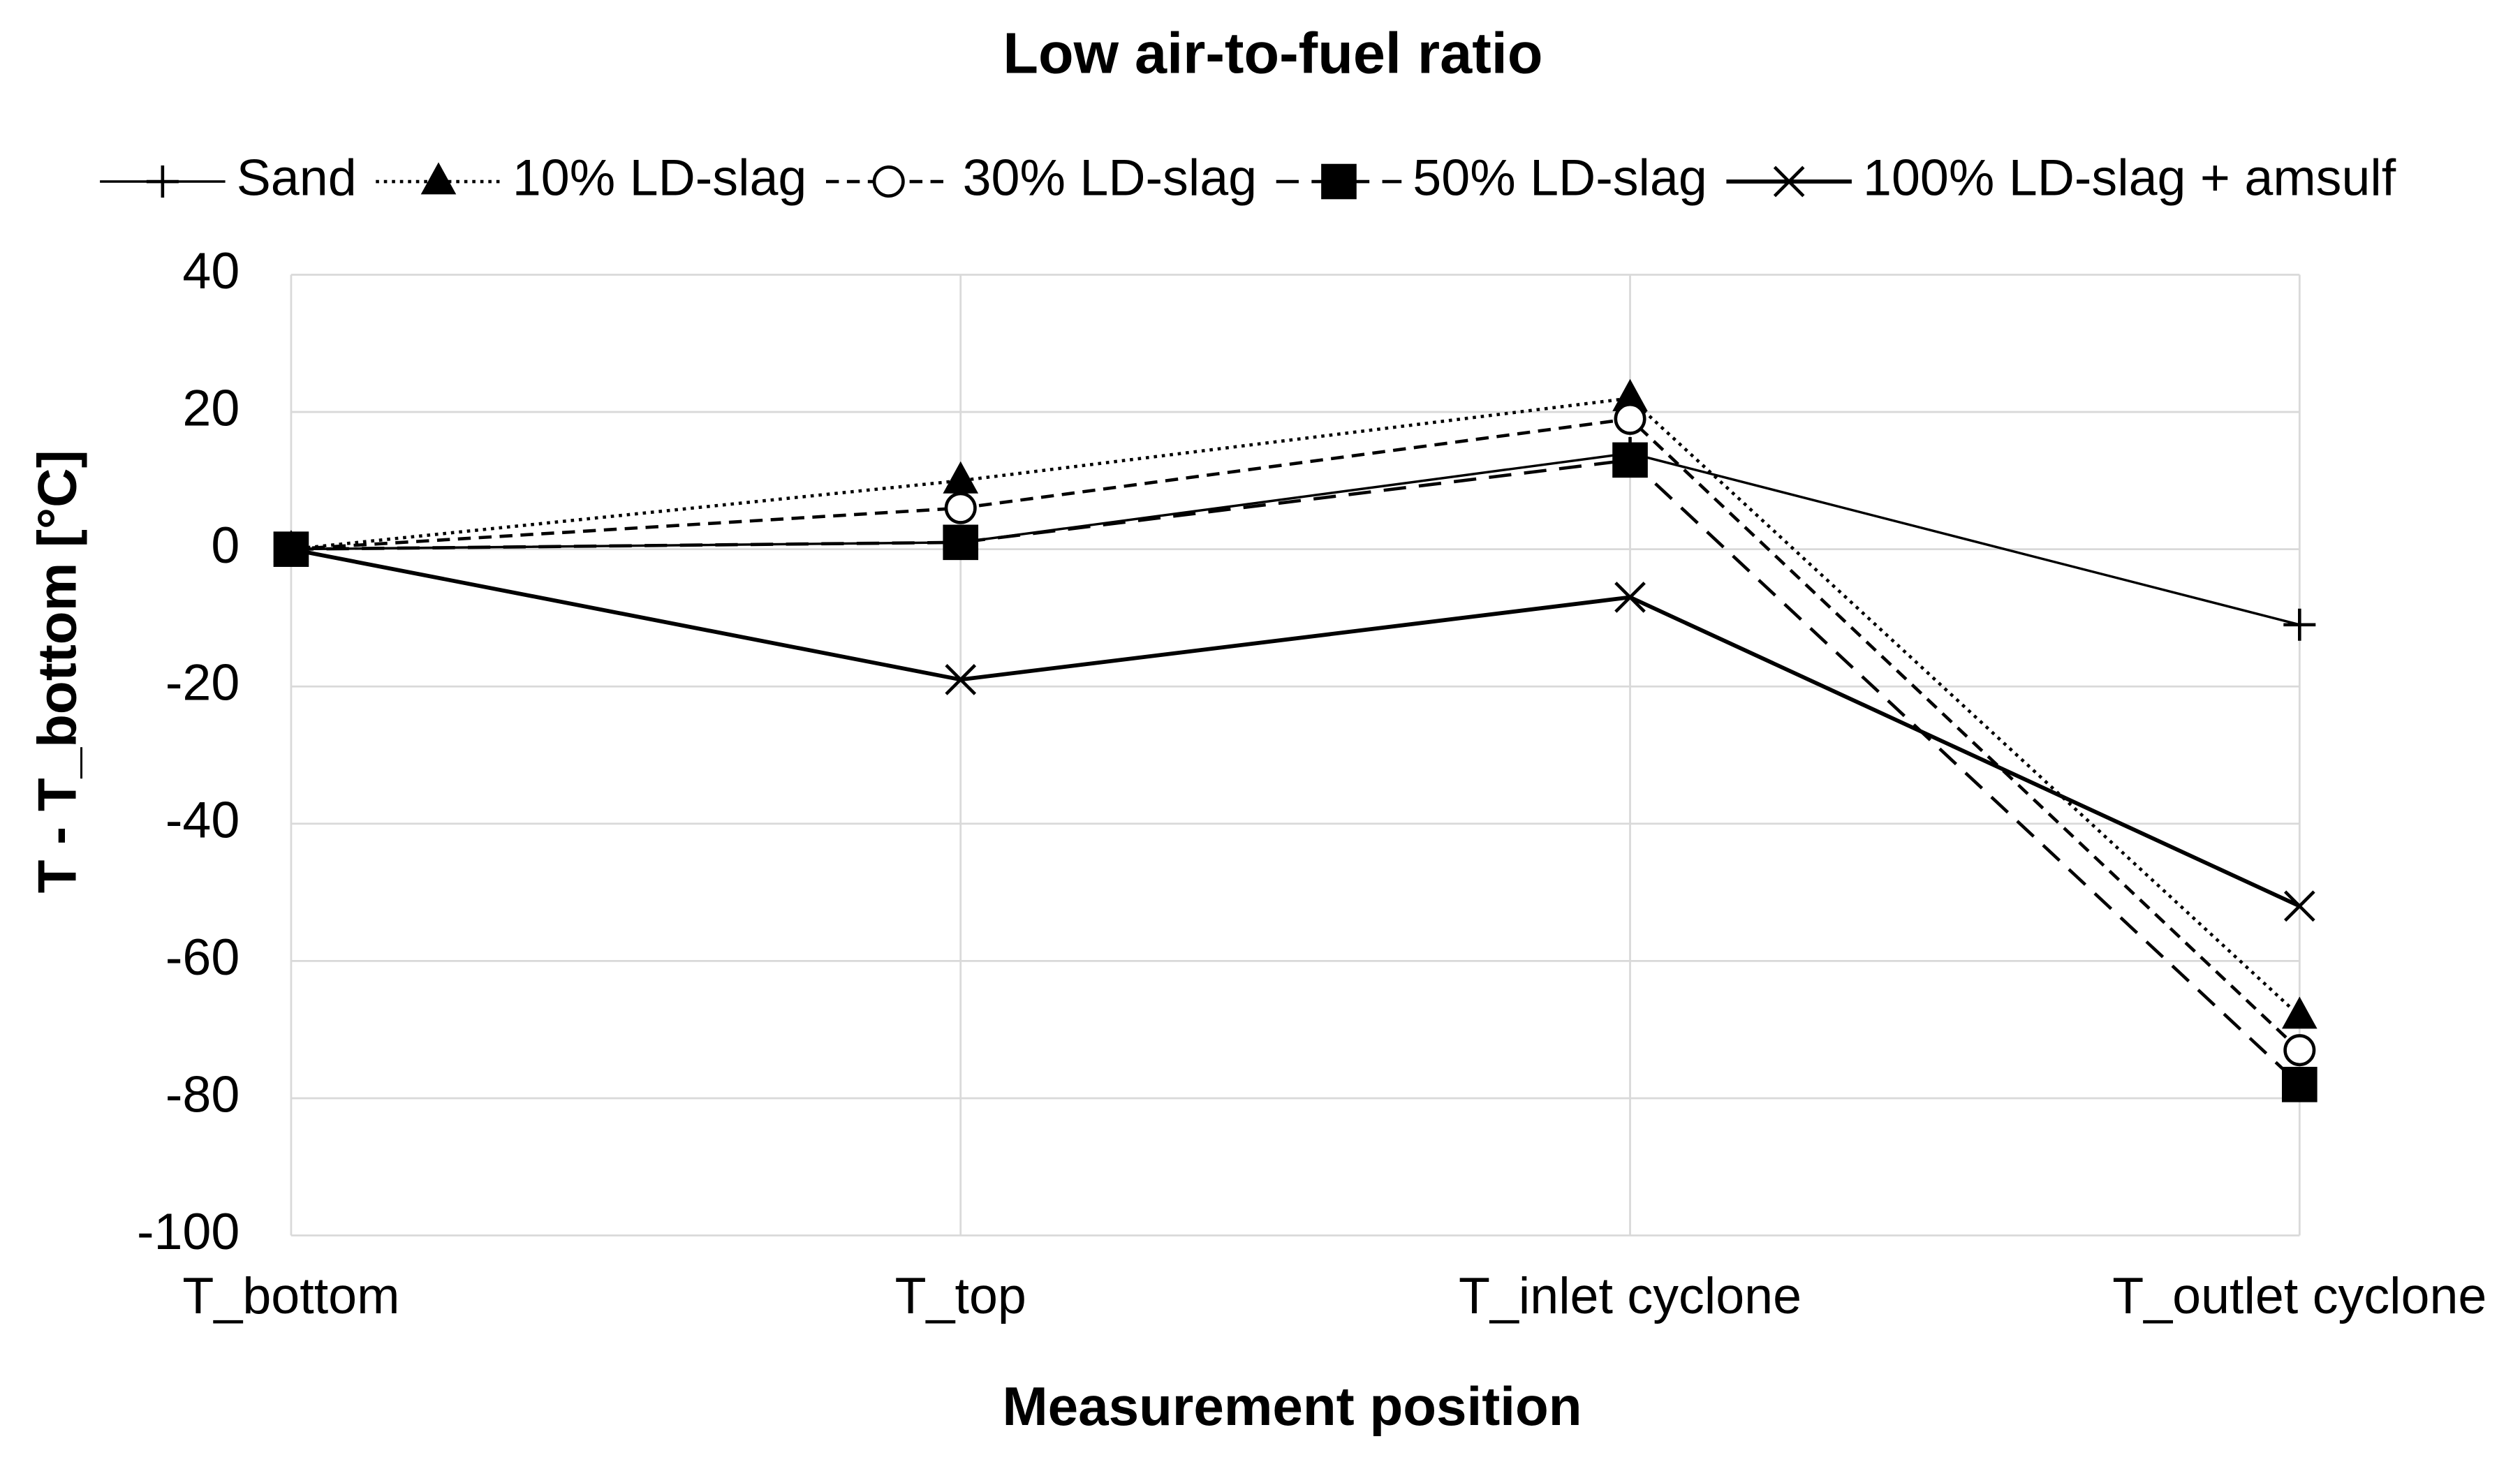  I want to click on y-tick-label: -20, so click(202, 682).